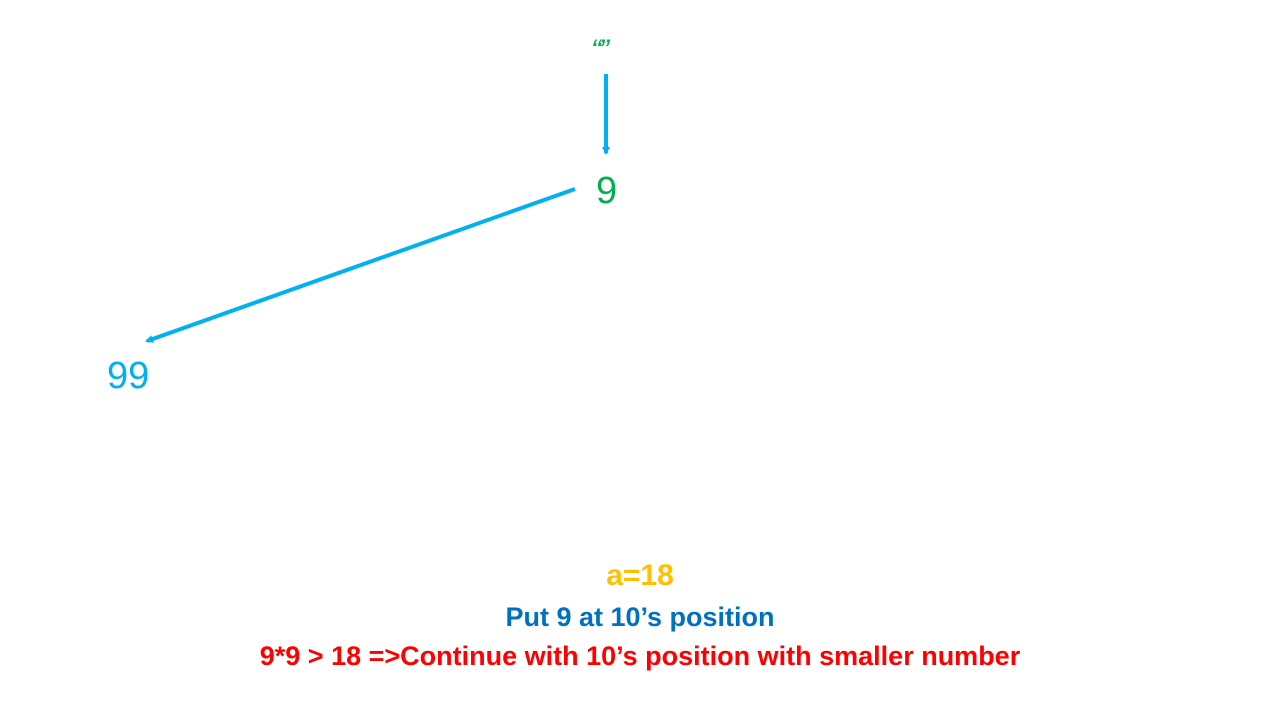  I want to click on tree-node-99-label: 99, so click(128, 376).